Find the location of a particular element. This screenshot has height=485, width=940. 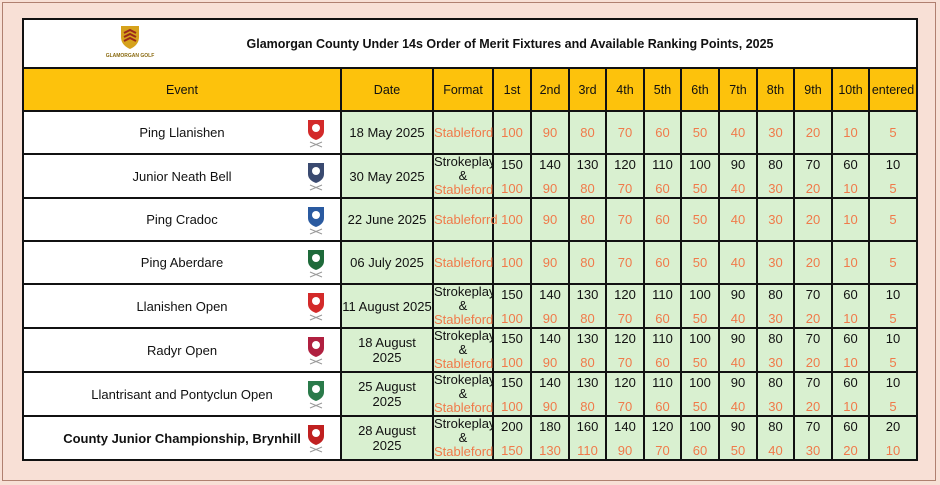

points-cell: 120 70 is located at coordinates (625, 306).